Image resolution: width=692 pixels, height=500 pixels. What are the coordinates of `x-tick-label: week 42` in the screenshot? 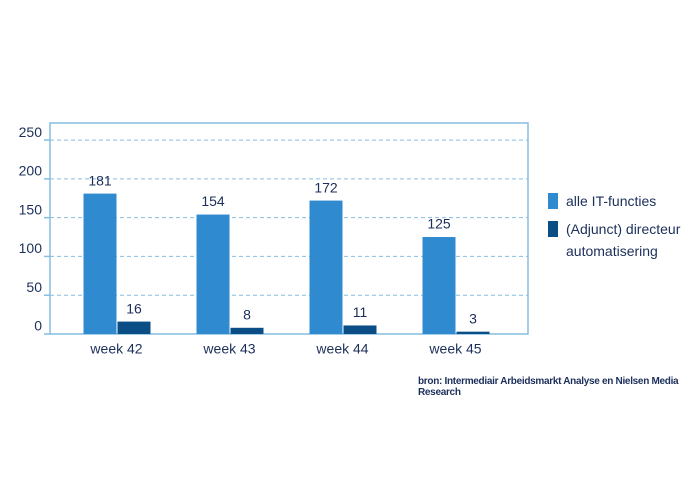 It's located at (115, 349).